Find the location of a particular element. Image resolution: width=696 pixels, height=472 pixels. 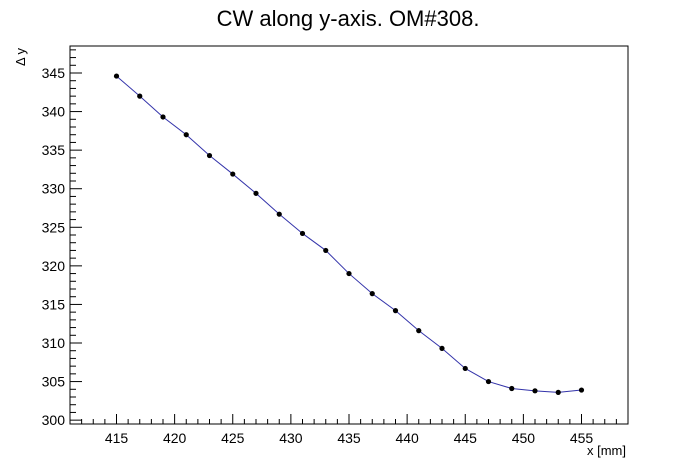

y-tick-label: 340 is located at coordinates (54, 112).